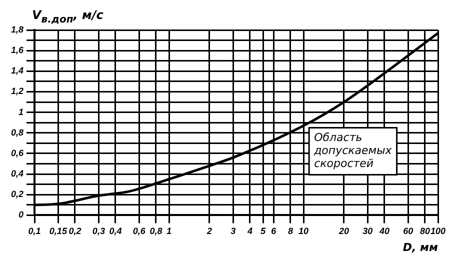  I want to click on y-tick-label: 0,6, so click(17, 153).